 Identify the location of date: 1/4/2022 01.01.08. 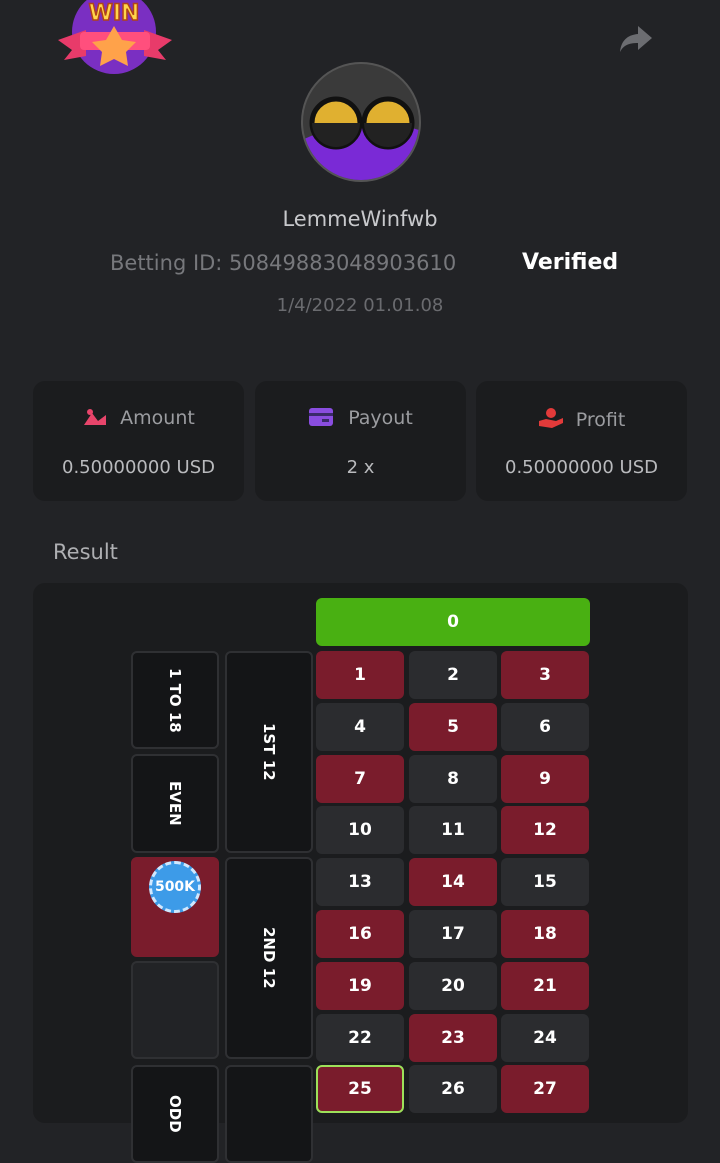
(360, 305).